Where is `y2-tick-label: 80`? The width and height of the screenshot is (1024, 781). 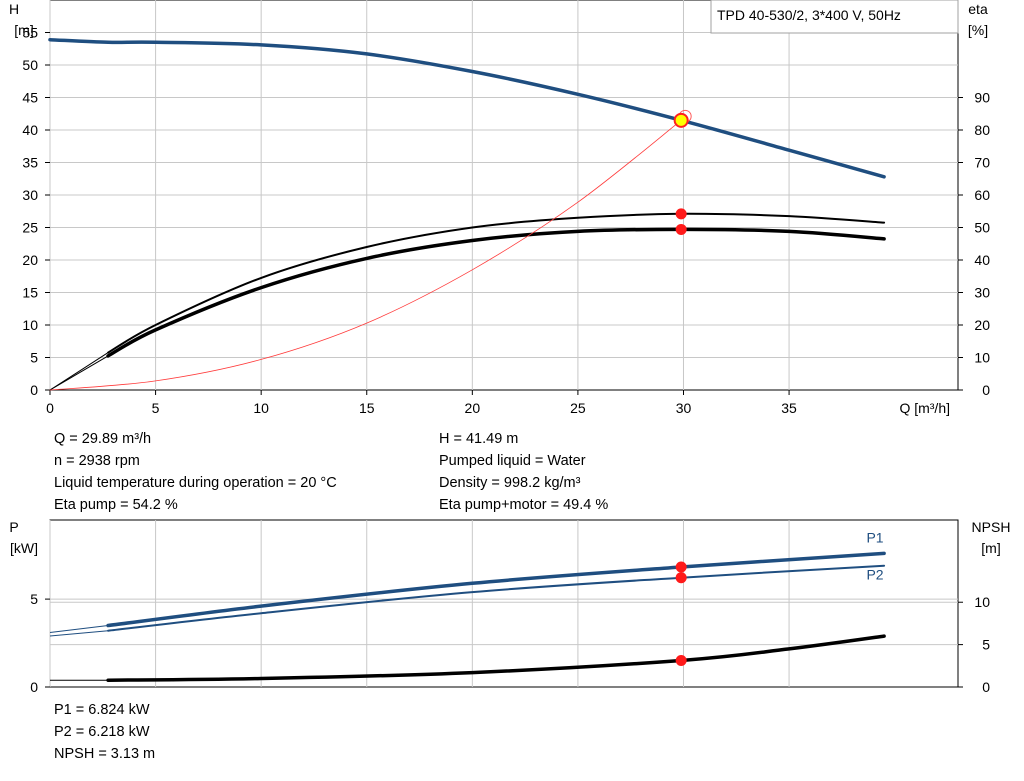
y2-tick-label: 80 is located at coordinates (982, 130).